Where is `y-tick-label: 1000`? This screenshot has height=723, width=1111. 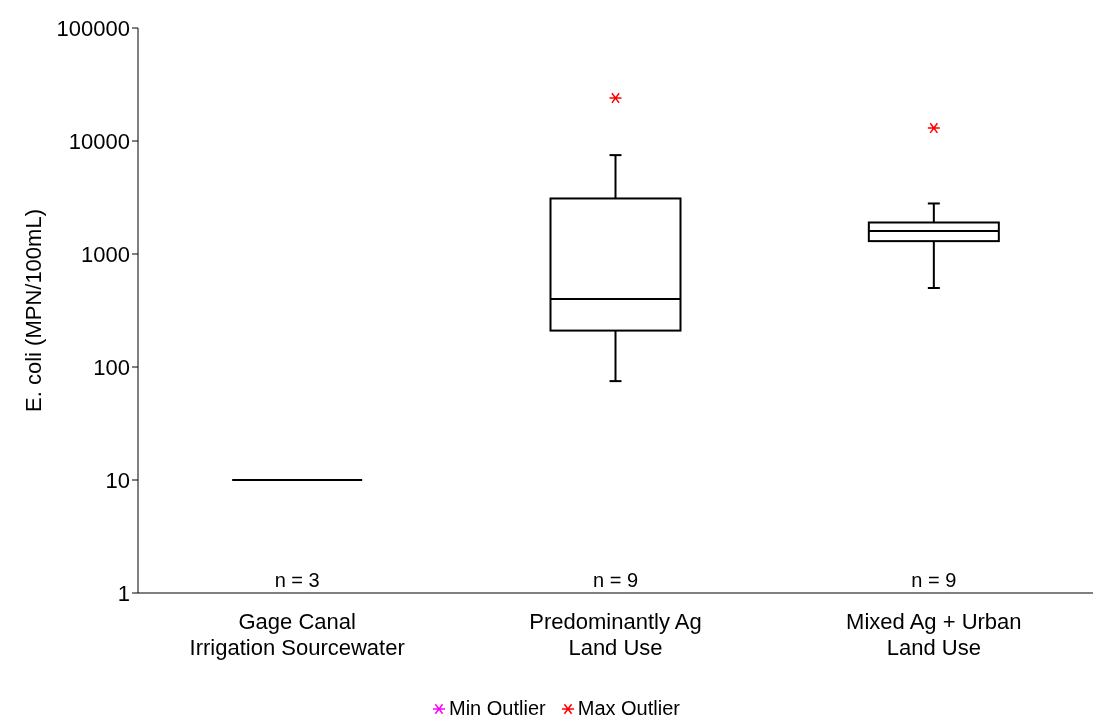
y-tick-label: 1000 is located at coordinates (105, 254).